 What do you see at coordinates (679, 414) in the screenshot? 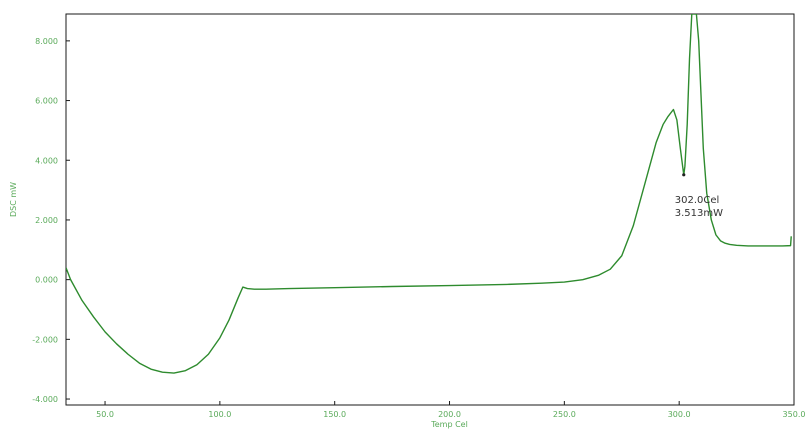
I see `x-tick-label: 300.0` at bounding box center [679, 414].